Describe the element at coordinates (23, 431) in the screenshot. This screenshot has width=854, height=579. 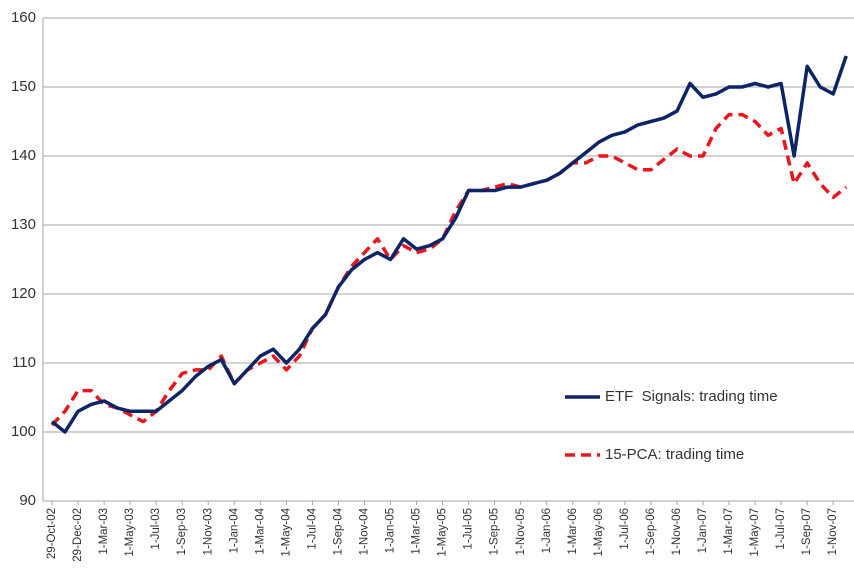
I see `y-tick-label: 100` at that location.